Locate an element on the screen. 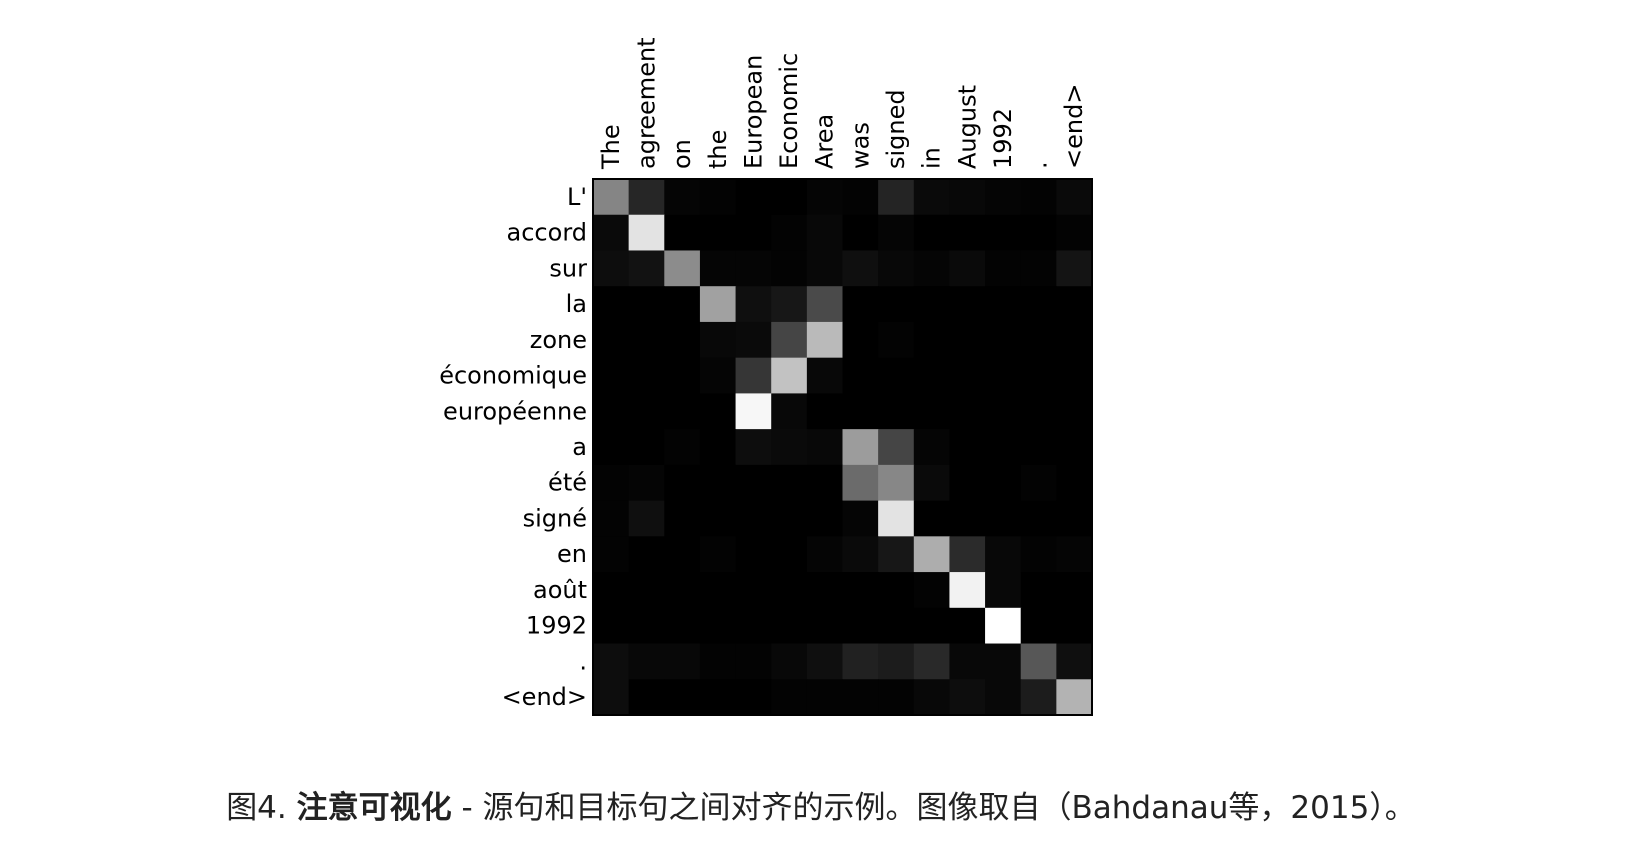 Image resolution: width=1642 pixels, height=848 pixels. heatmap-cell-r7-c5 is located at coordinates (789, 447).